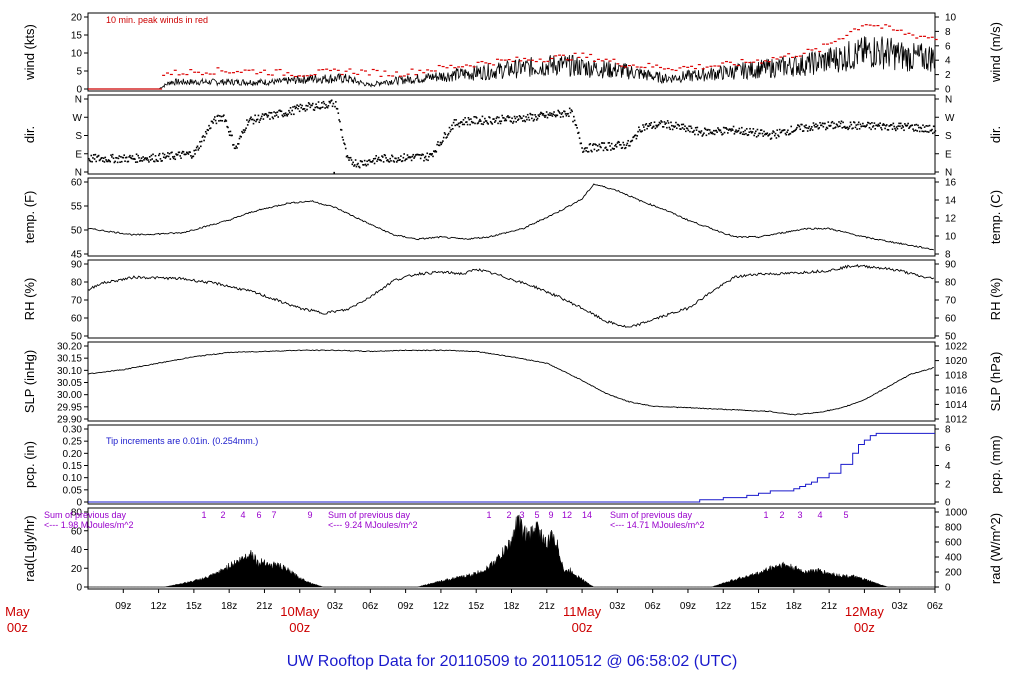 Image resolution: width=1024 pixels, height=700 pixels. What do you see at coordinates (948, 75) in the screenshot?
I see `right-tick-label: 2` at bounding box center [948, 75].